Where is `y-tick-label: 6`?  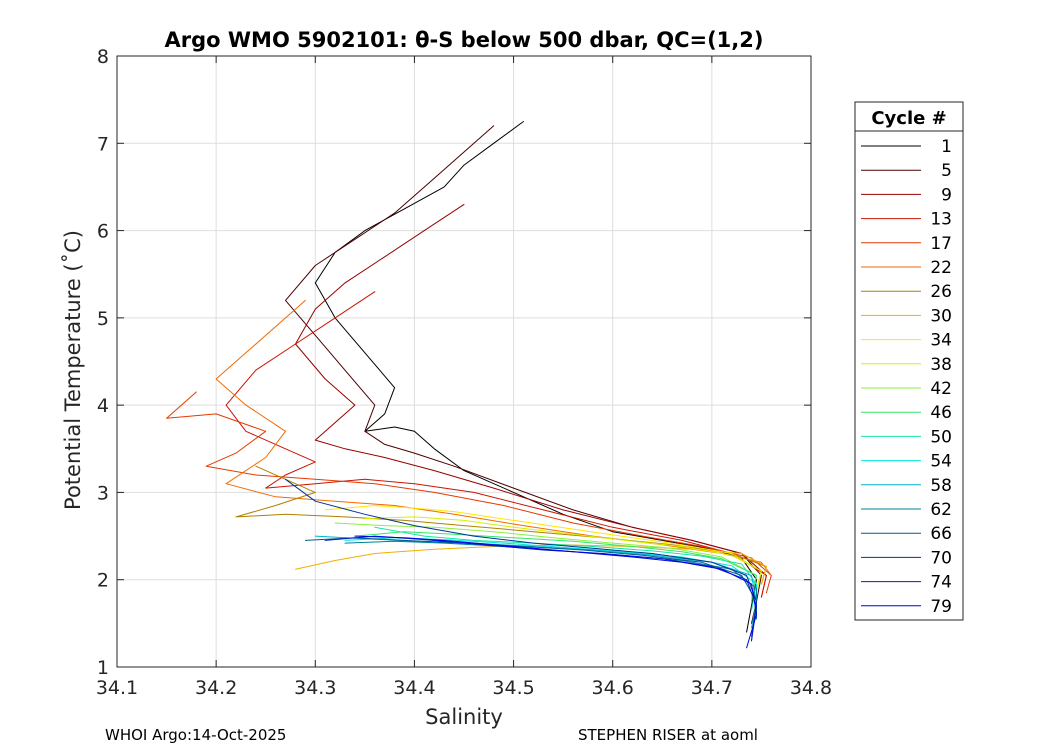 y-tick-label: 6 is located at coordinates (103, 232).